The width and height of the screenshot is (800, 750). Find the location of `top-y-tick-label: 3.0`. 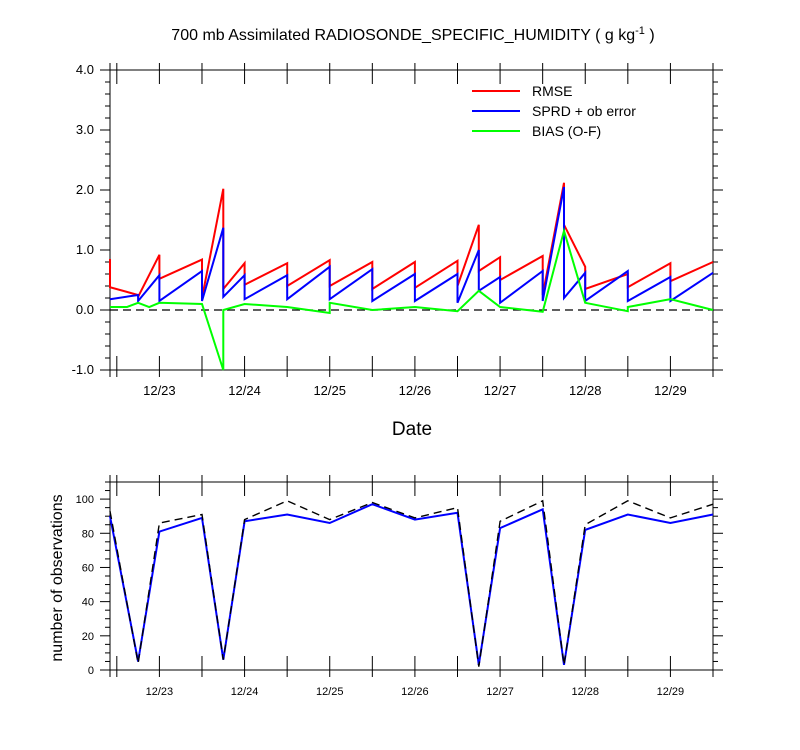

top-y-tick-label: 3.0 is located at coordinates (85, 129).